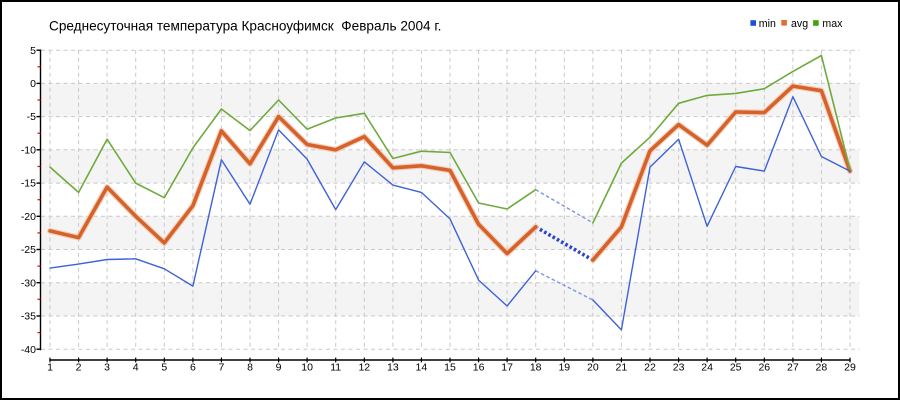 The height and width of the screenshot is (405, 900). I want to click on svg-text: 28, so click(822, 368).